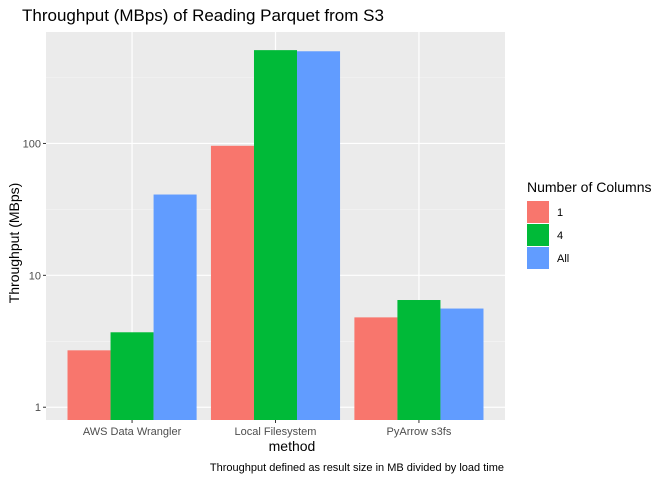 The image size is (672, 480). Describe the element at coordinates (276, 432) in the screenshot. I see `x-tick-label: Local Filesystem` at that location.